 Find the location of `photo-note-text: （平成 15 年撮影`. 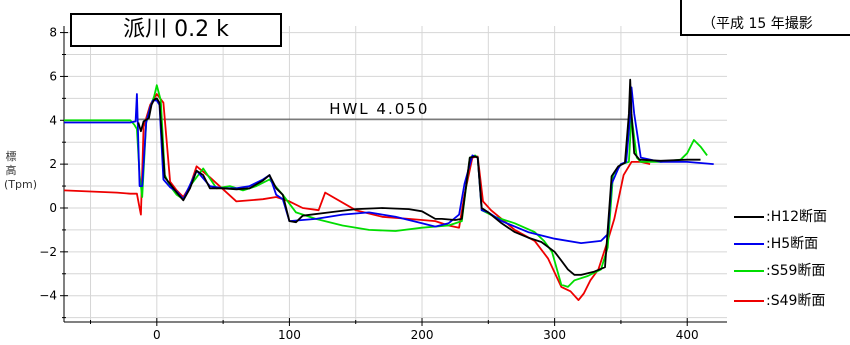

photo-note-text: （平成 15 年撮影 is located at coordinates (757, 24).